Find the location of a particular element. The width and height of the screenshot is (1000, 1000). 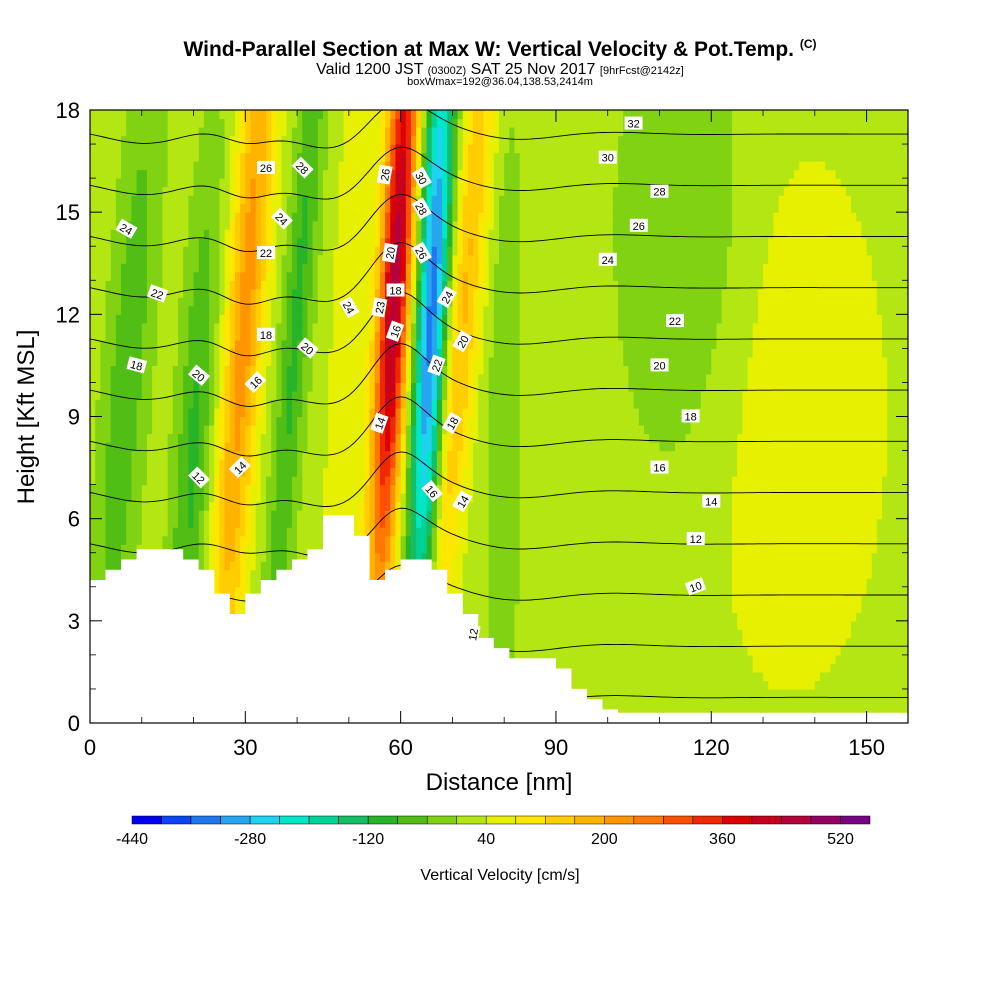

box-info: boxWmax=192@36.04,138.53,2414m is located at coordinates (500, 82).